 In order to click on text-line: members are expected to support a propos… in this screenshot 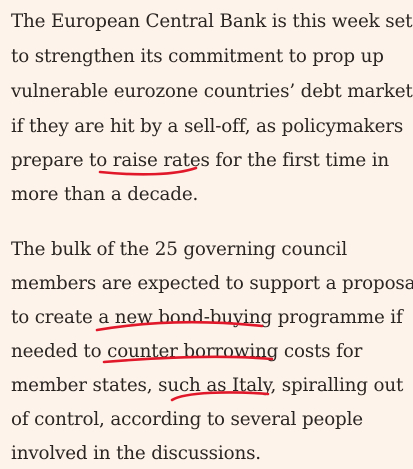, I will do `click(212, 283)`.